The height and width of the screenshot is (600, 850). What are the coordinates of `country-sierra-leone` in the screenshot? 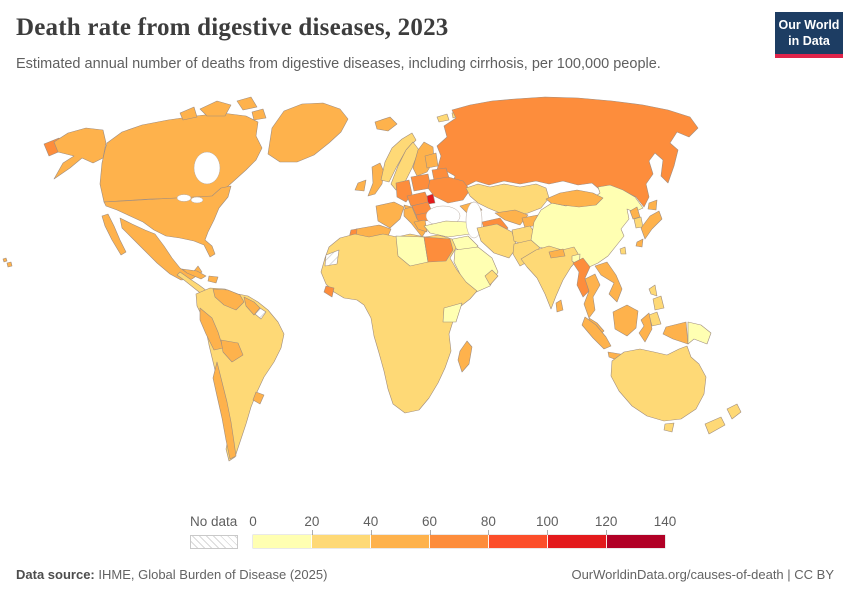 It's located at (329, 291).